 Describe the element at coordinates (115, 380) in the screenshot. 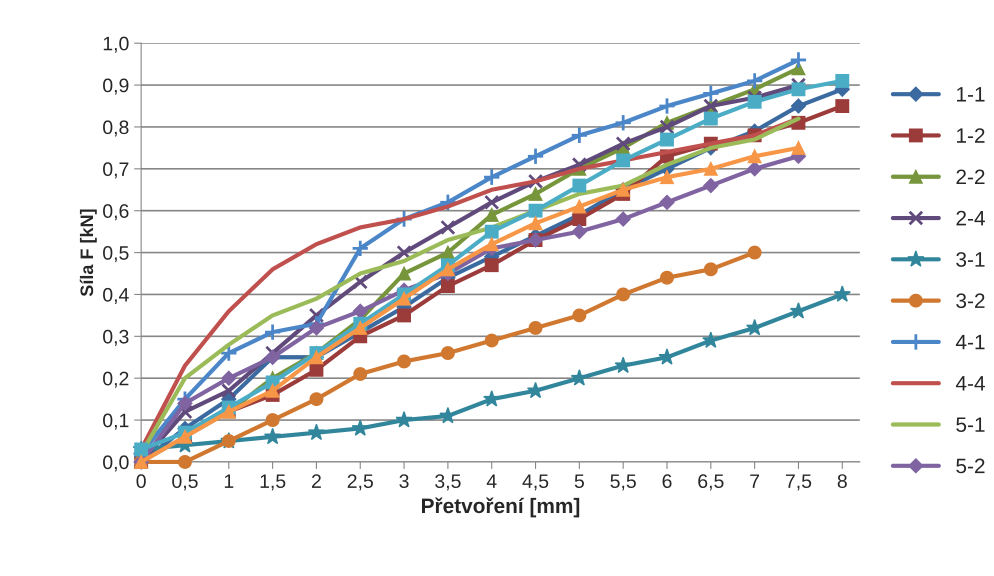

I see `y-tick-label: 0,2` at that location.